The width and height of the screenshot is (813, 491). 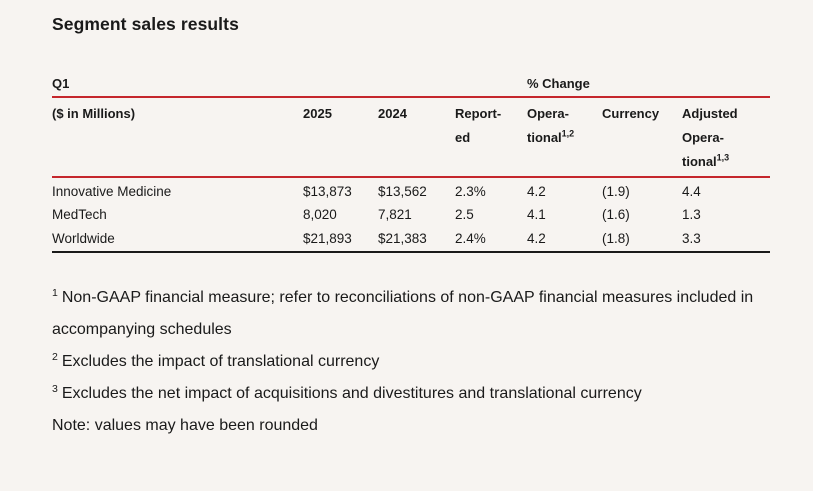 I want to click on cell-segment: Innovative Medicine, so click(x=112, y=191).